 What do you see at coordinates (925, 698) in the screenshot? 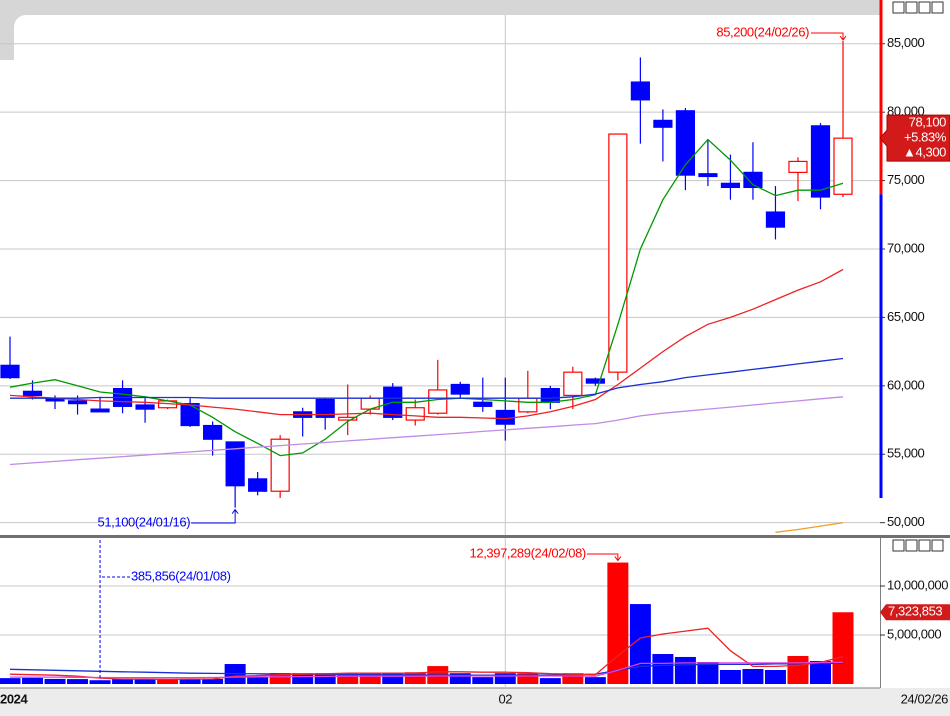
I see `x-tick-label: 24/02/26` at bounding box center [925, 698].